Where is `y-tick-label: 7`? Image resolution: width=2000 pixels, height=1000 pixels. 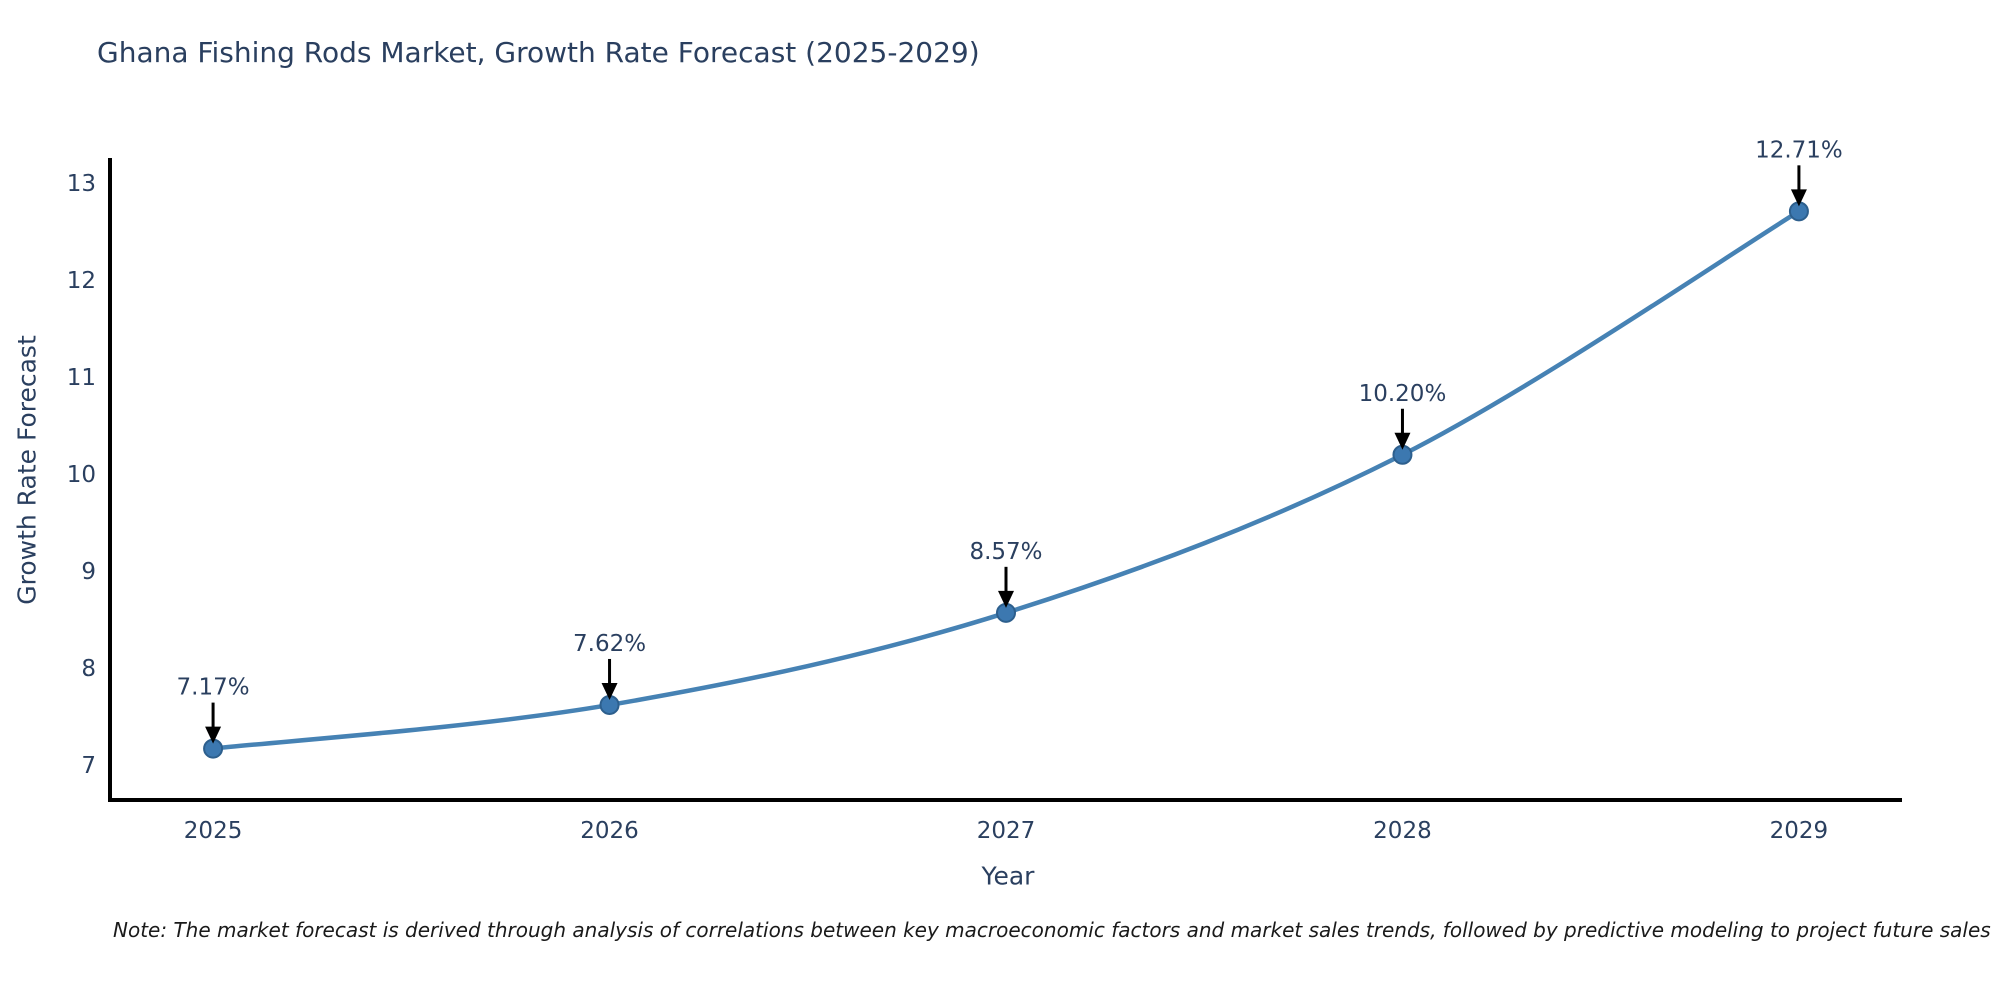
y-tick-label: 7 is located at coordinates (88, 766).